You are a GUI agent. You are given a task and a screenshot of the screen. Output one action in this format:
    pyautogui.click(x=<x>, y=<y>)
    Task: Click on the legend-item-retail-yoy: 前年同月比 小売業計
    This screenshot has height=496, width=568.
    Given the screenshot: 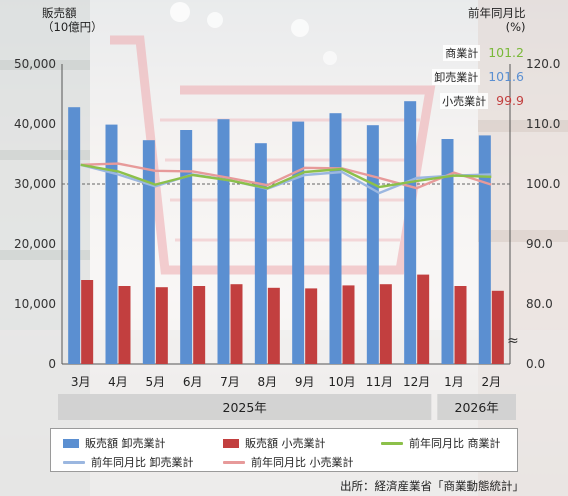 What is the action you would take?
    pyautogui.click(x=288, y=462)
    